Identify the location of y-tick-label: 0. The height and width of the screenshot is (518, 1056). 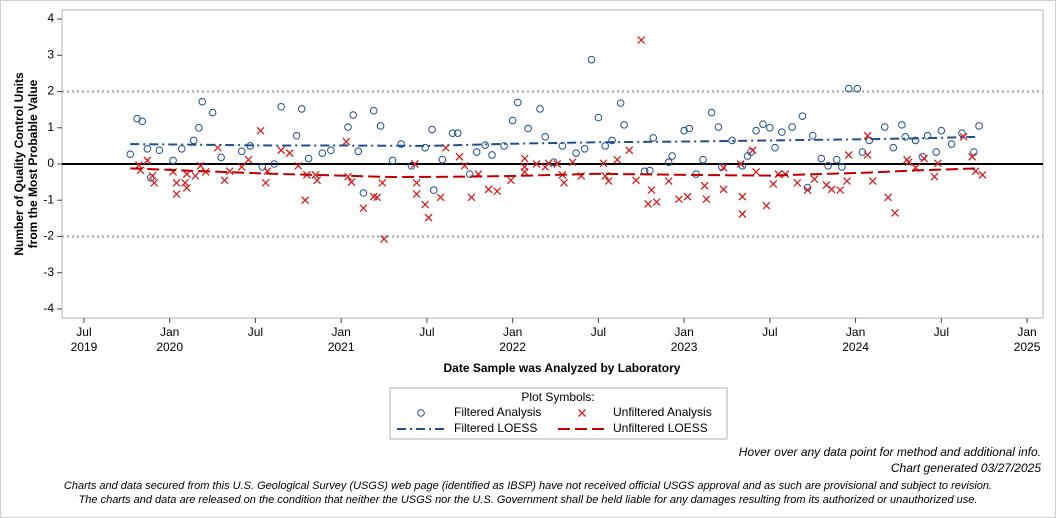
(50, 163).